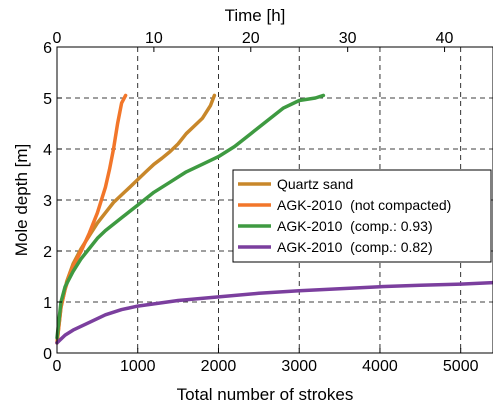 This screenshot has height=410, width=493. What do you see at coordinates (47, 99) in the screenshot?
I see `y-tick-label: 5` at bounding box center [47, 99].